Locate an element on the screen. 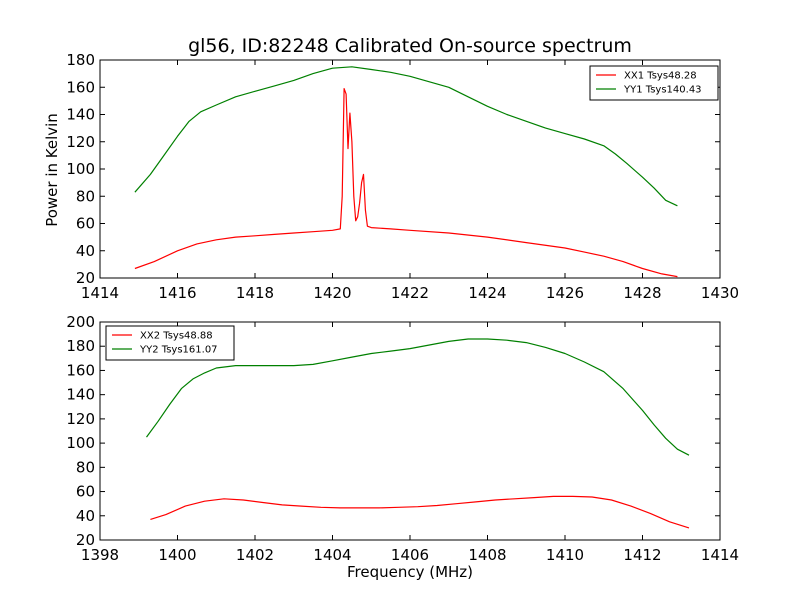  x-tick-label: 1410 is located at coordinates (565, 555).